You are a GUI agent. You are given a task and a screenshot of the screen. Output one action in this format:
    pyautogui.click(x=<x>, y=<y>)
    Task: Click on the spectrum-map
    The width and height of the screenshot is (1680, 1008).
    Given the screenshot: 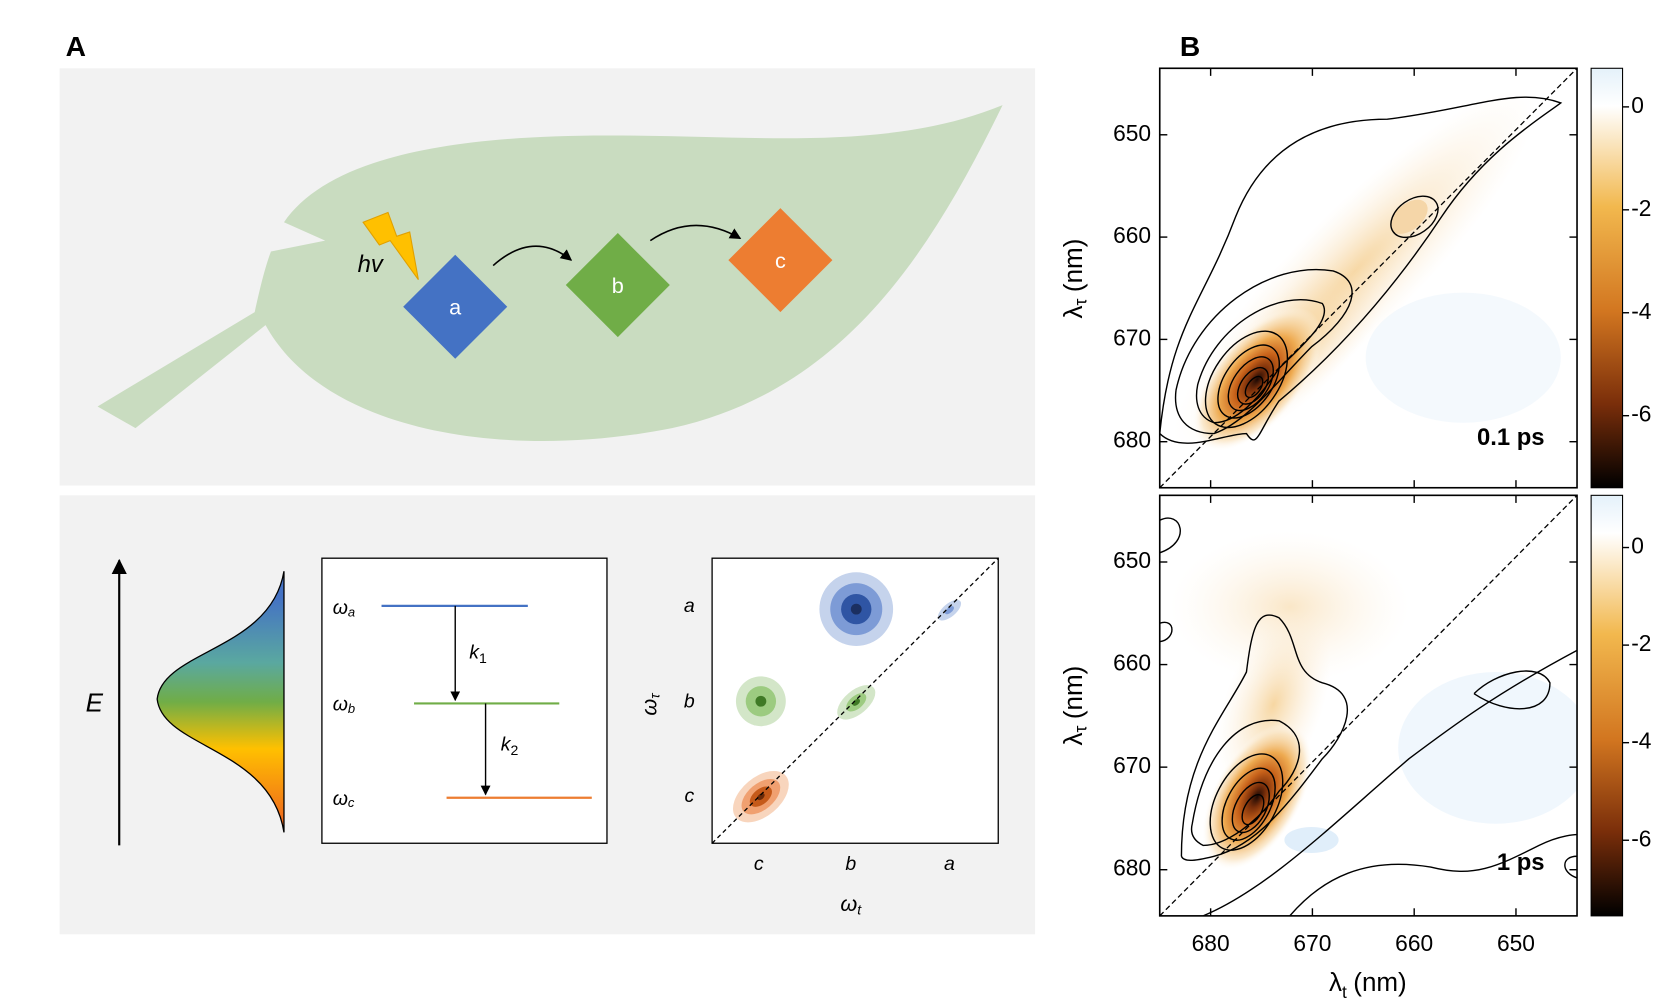 What is the action you would take?
    pyautogui.click(x=1368, y=705)
    